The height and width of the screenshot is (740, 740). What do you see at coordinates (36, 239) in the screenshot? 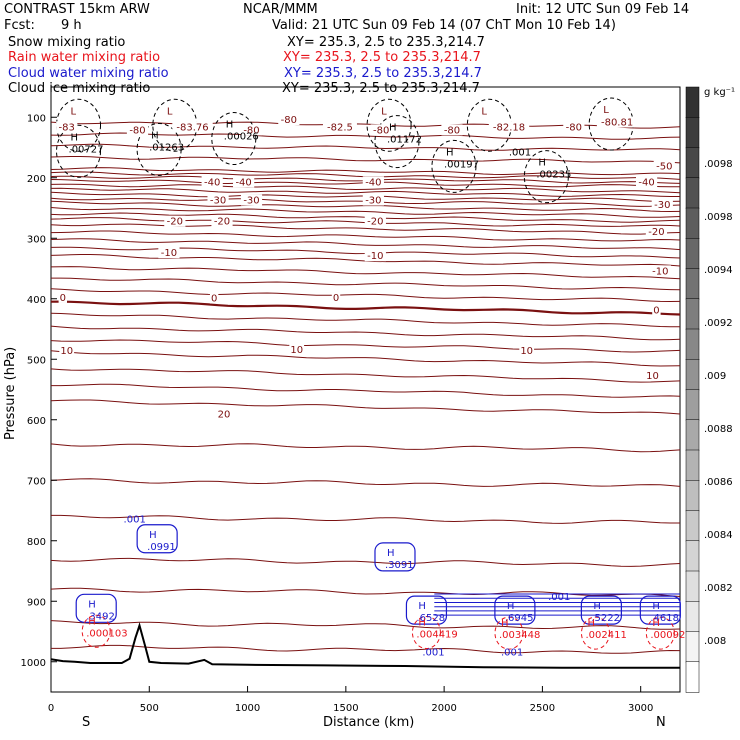
I see `y-tick-label: 300` at bounding box center [36, 239].